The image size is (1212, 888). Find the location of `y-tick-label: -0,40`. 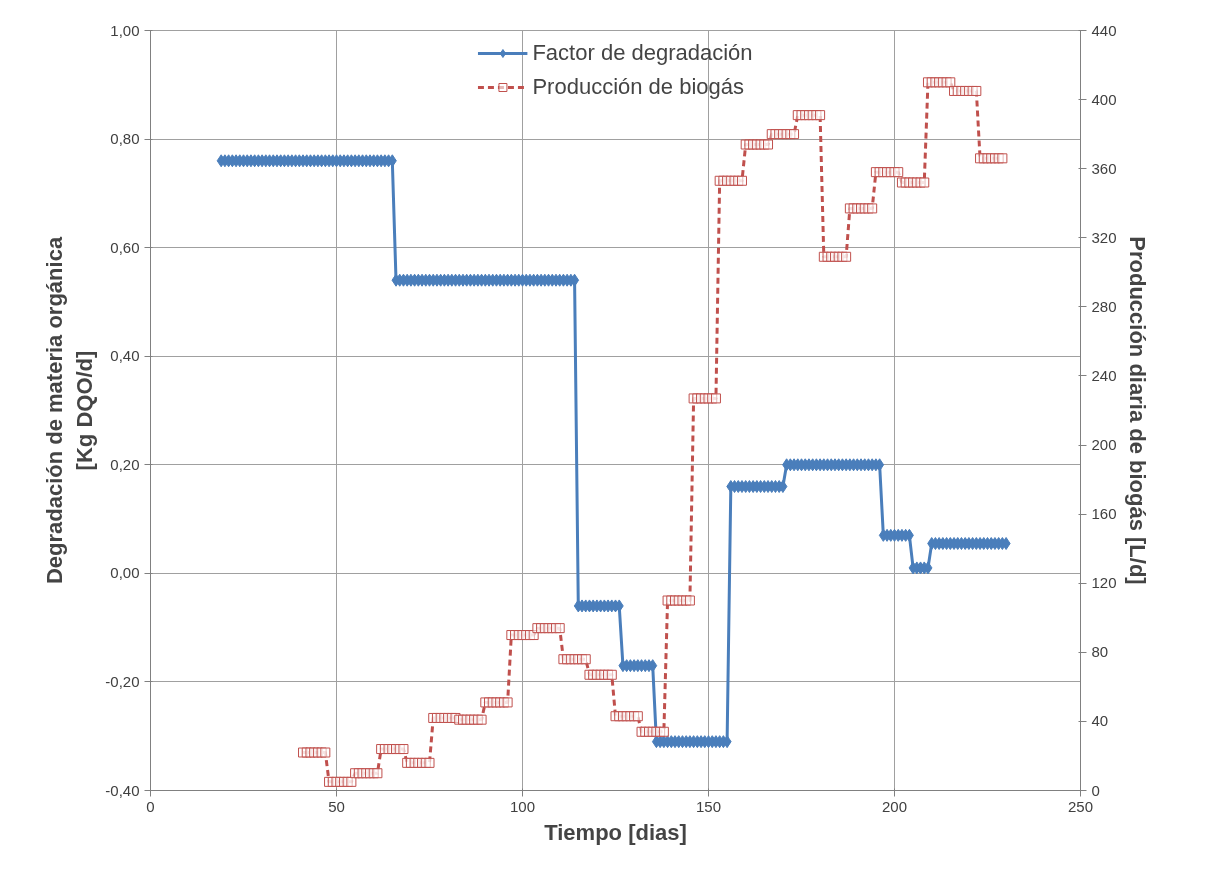

y-tick-label: -0,40 is located at coordinates (122, 790).